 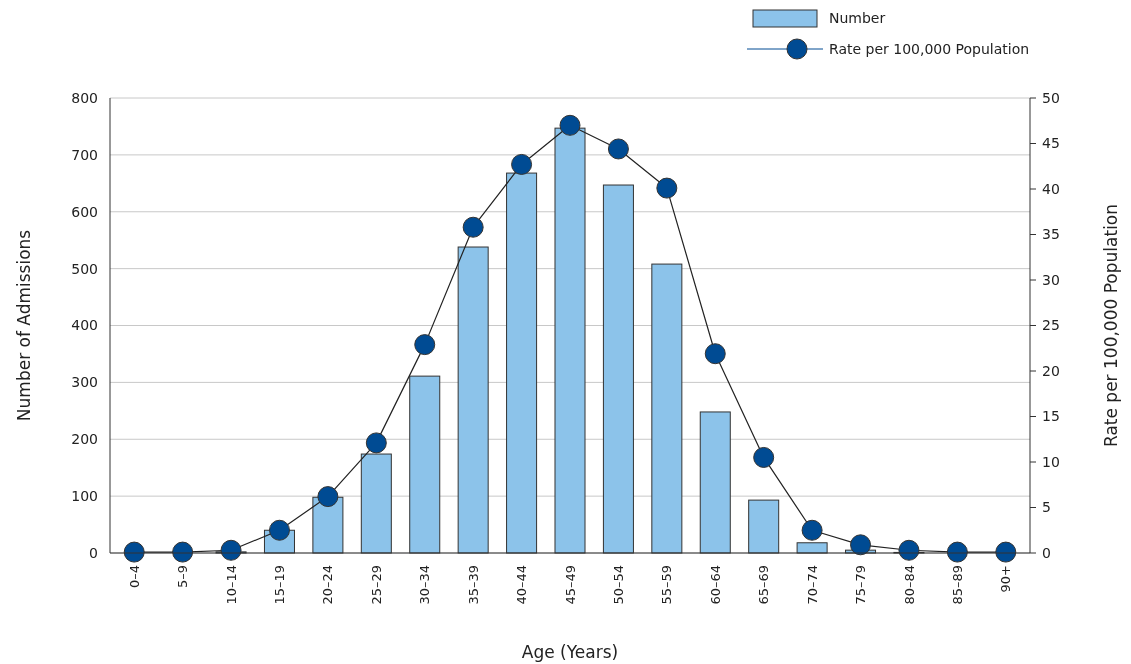 I want to click on y2-tick-label: 40, so click(x=1051, y=188).